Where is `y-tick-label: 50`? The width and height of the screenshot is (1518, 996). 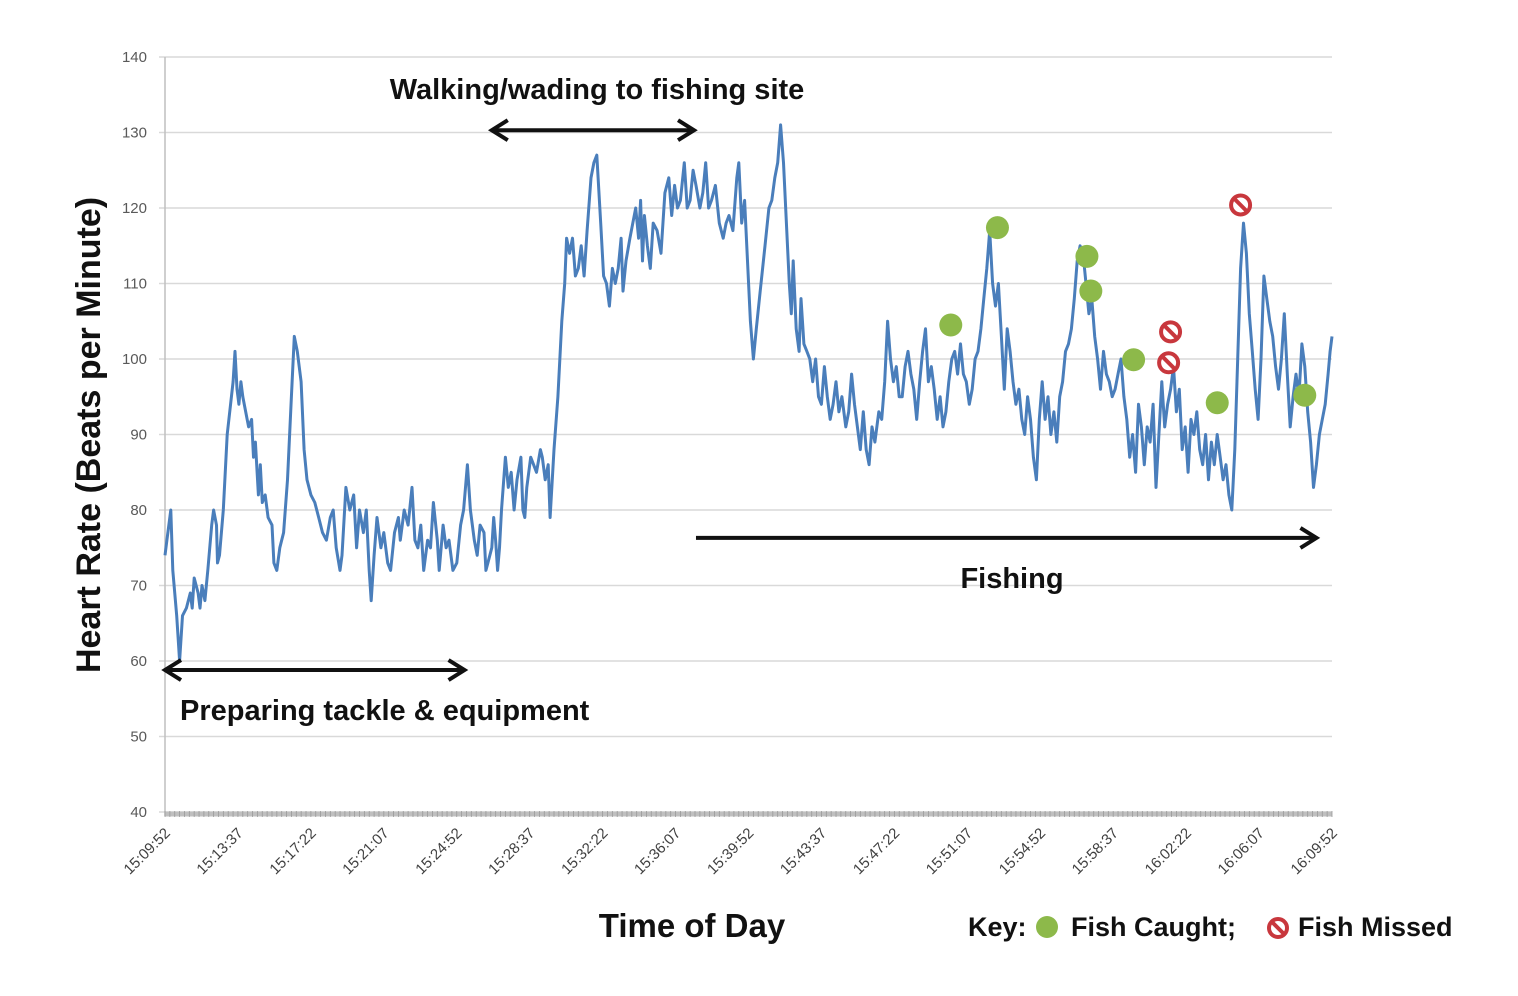
y-tick-label: 50 is located at coordinates (138, 737).